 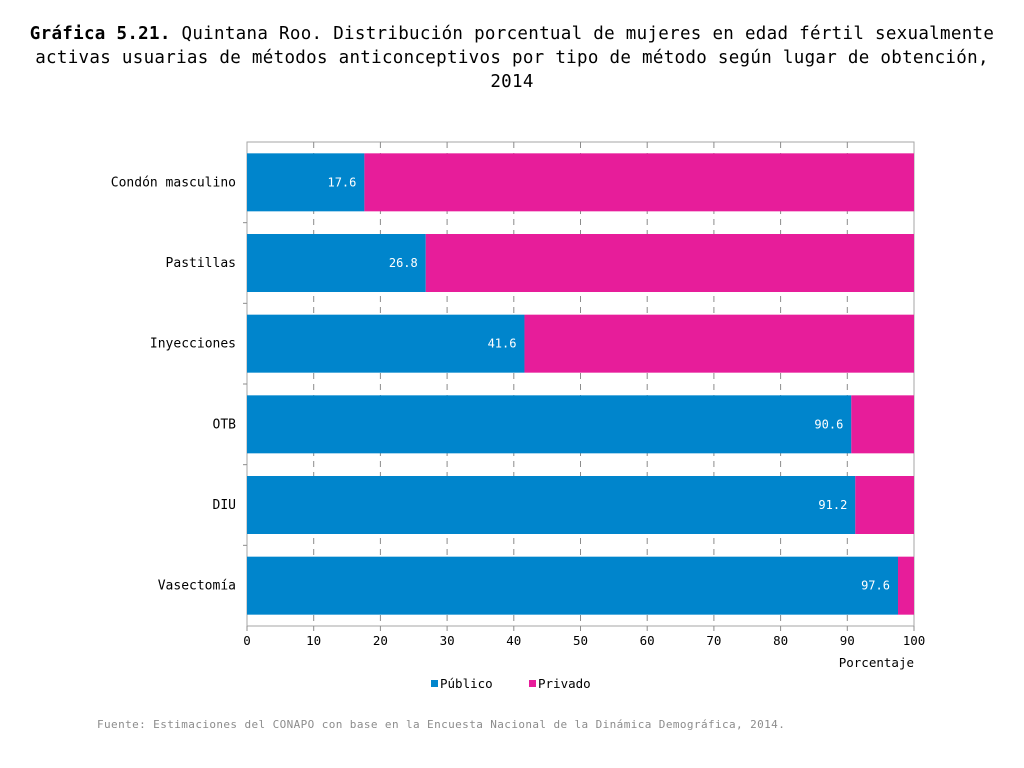 What do you see at coordinates (876, 662) in the screenshot?
I see `x-axis-title: Porcentaje` at bounding box center [876, 662].